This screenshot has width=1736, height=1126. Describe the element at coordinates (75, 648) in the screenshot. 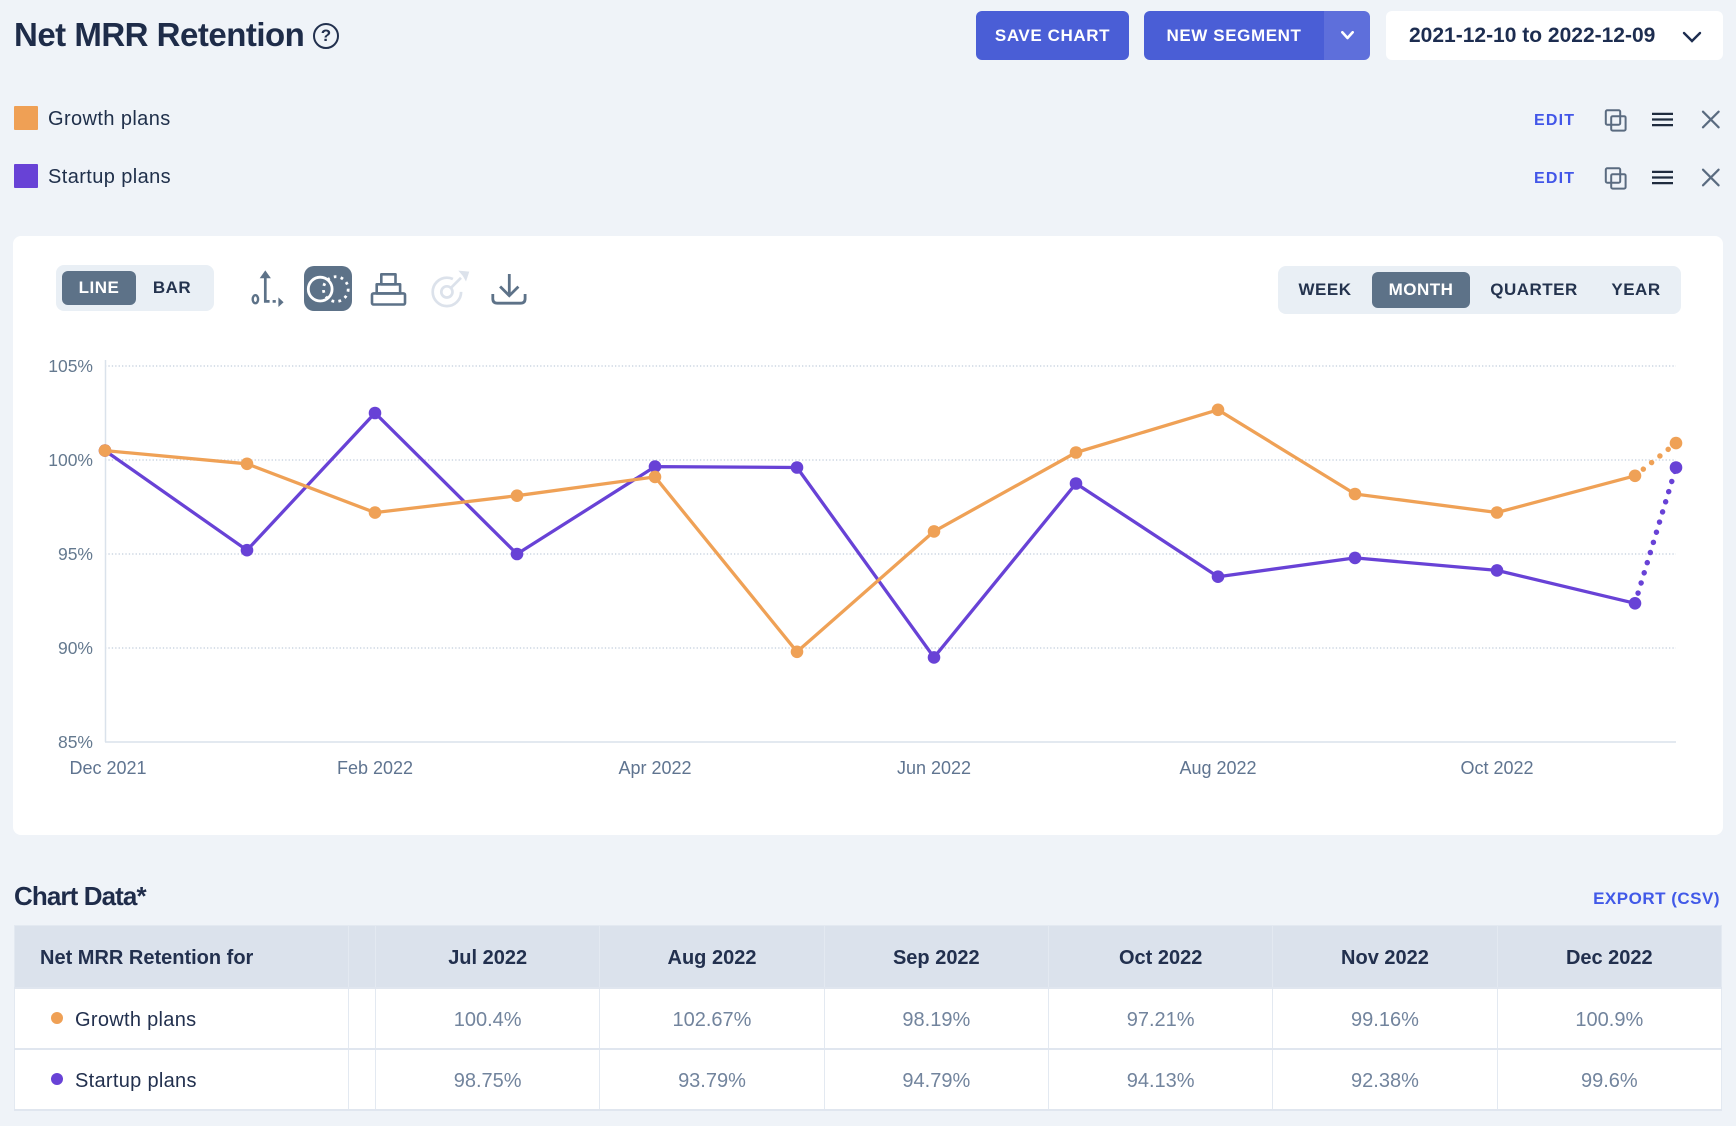

I see `svg-text: 90%` at that location.